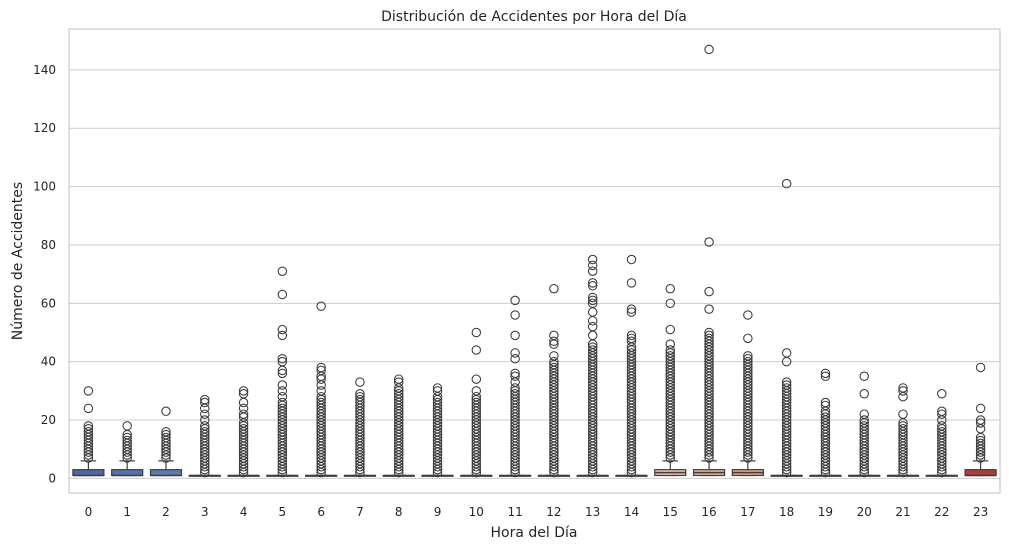 The height and width of the screenshot is (550, 1009). What do you see at coordinates (321, 512) in the screenshot?
I see `x-tick-label: 6` at bounding box center [321, 512].